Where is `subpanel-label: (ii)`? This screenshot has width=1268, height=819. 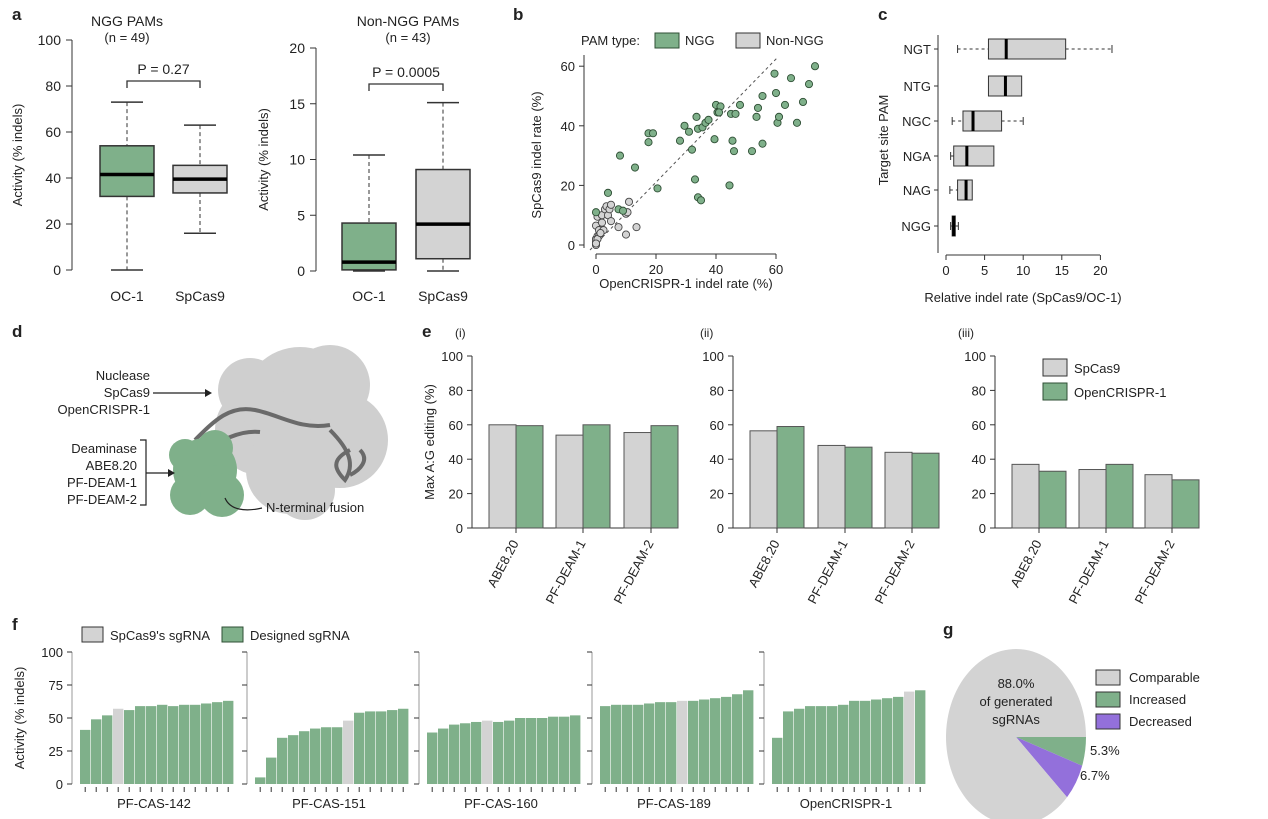 subpanel-label: (ii) is located at coordinates (706, 333).